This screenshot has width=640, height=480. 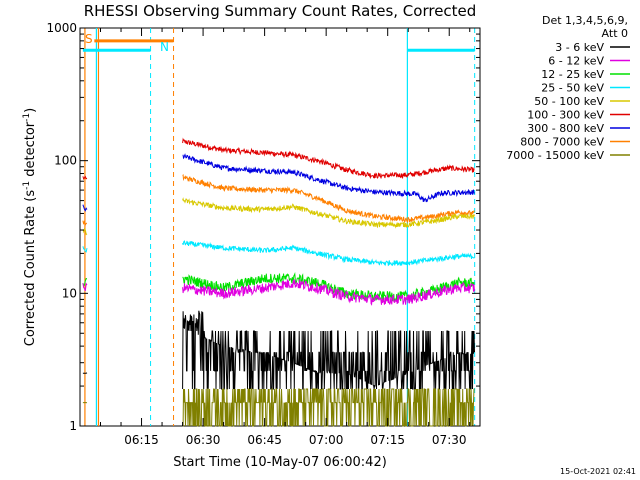 What do you see at coordinates (572, 88) in the screenshot?
I see `legend-label: 25 - 50 keV` at bounding box center [572, 88].